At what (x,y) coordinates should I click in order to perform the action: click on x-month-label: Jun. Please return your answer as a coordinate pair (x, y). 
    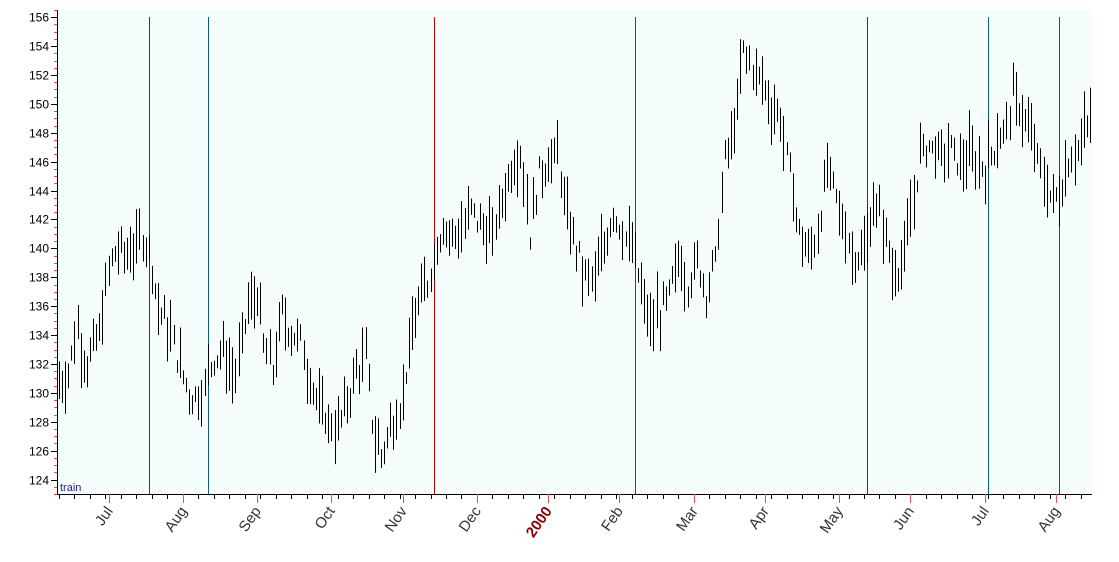
    Looking at the image, I should click on (904, 519).